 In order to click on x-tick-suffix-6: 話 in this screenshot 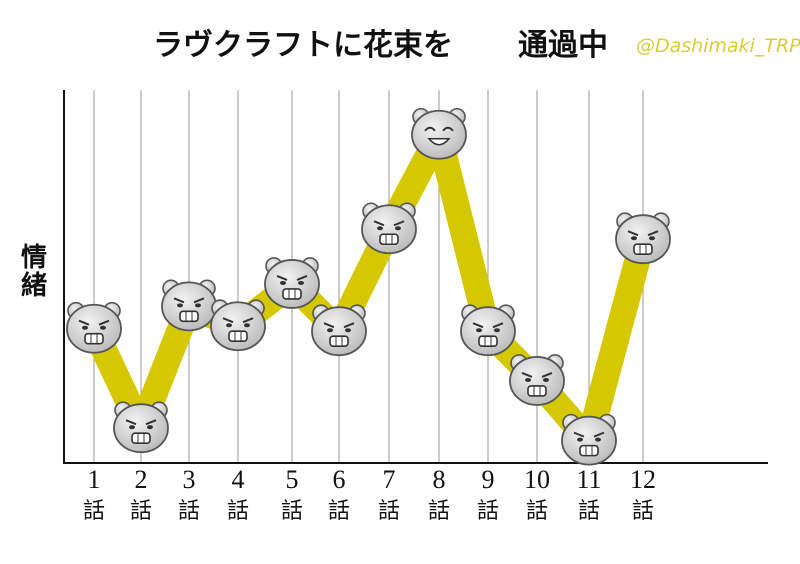, I will do `click(339, 511)`.